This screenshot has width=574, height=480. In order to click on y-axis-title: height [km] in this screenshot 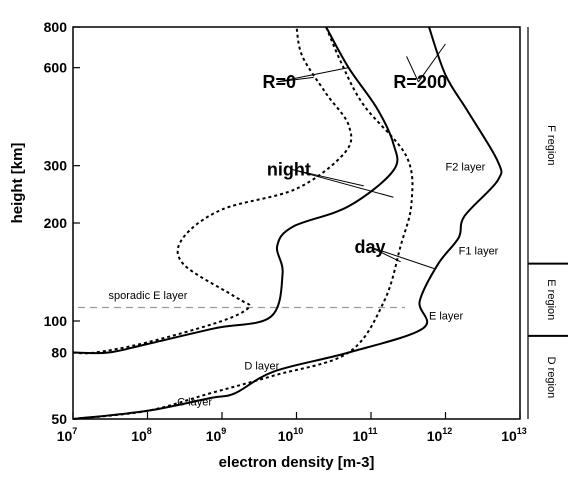, I will do `click(17, 183)`.